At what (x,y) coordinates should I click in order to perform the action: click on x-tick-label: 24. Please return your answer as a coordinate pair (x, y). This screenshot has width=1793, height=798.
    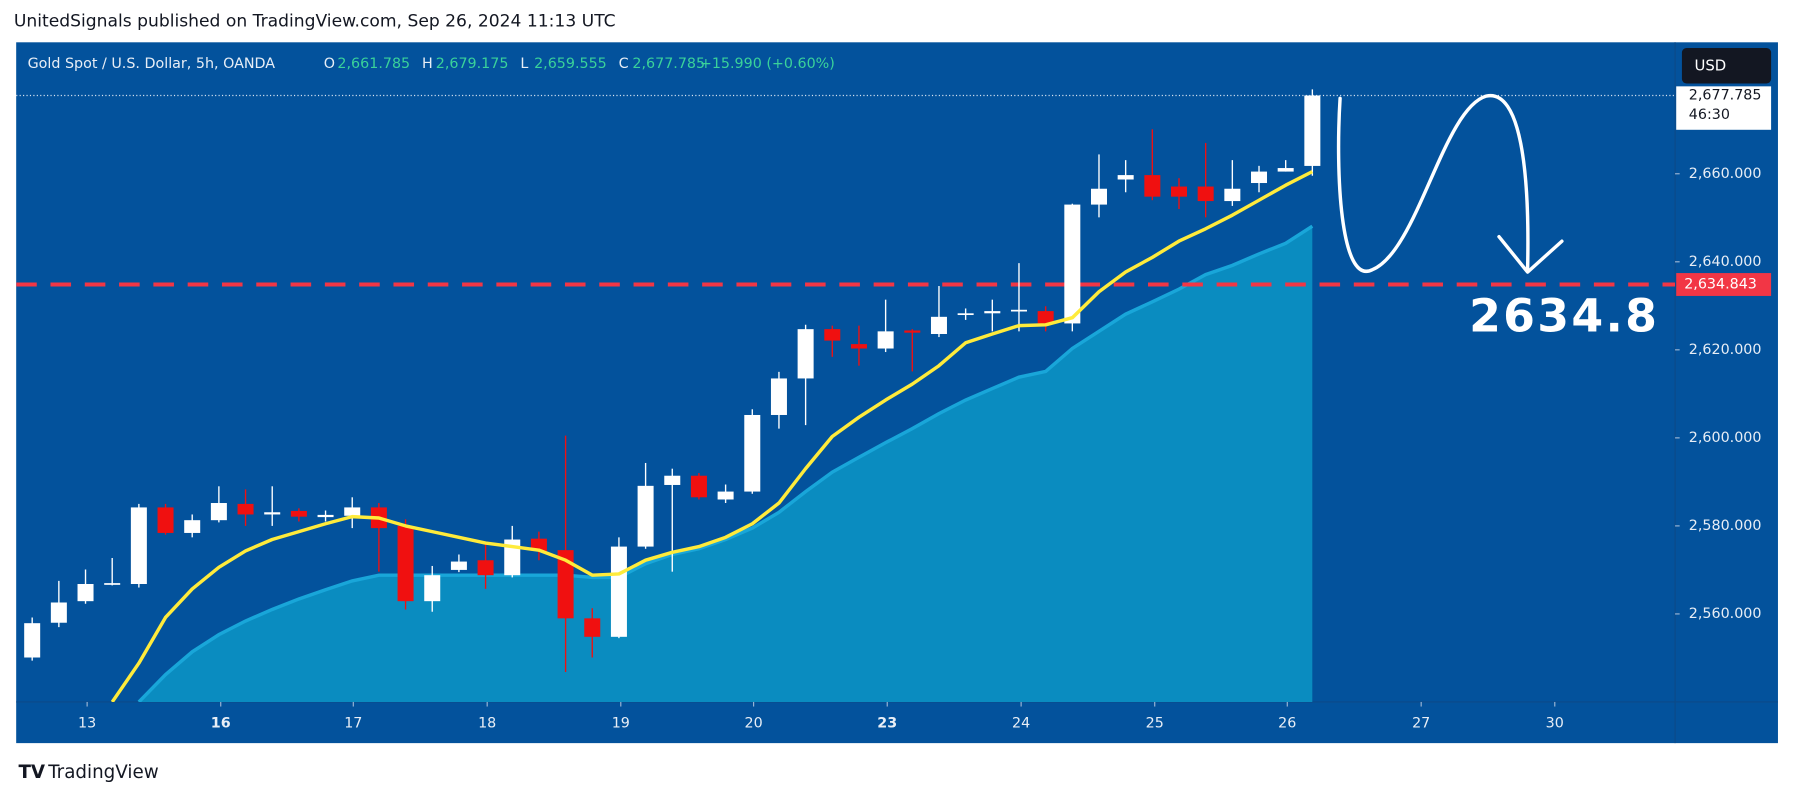
    Looking at the image, I should click on (1021, 724).